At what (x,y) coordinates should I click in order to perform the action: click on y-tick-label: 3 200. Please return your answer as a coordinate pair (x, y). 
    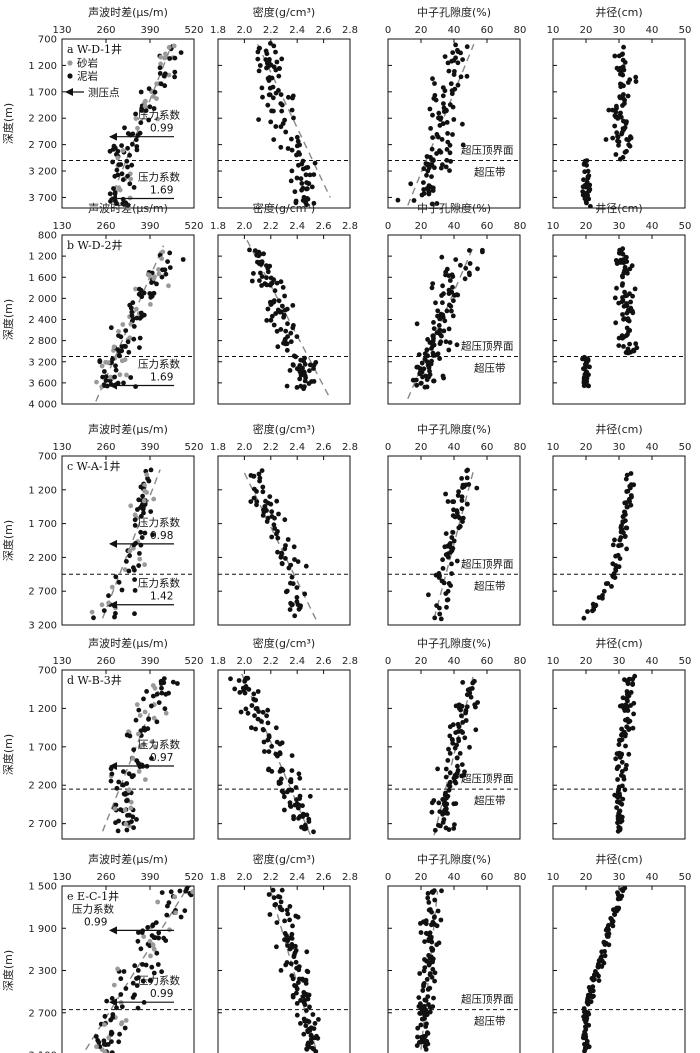
    Looking at the image, I should click on (42, 172).